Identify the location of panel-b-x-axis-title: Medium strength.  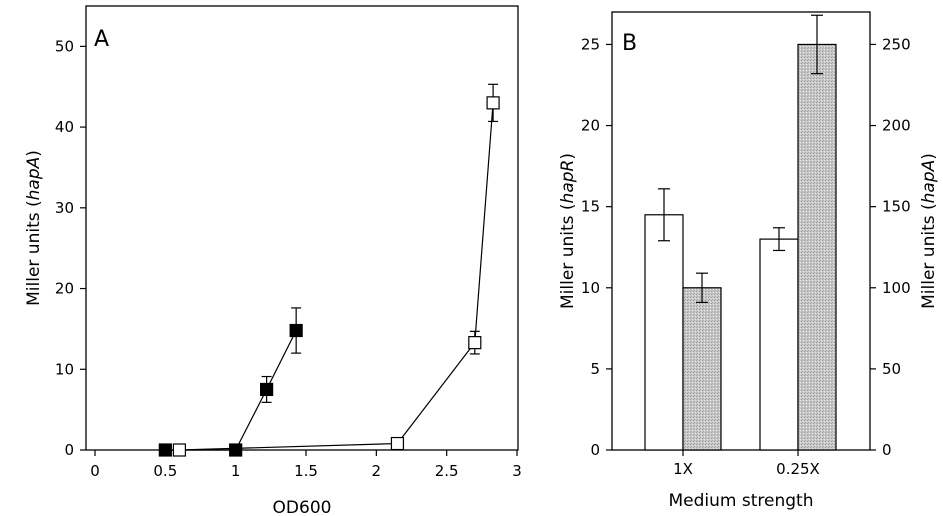
(741, 501).